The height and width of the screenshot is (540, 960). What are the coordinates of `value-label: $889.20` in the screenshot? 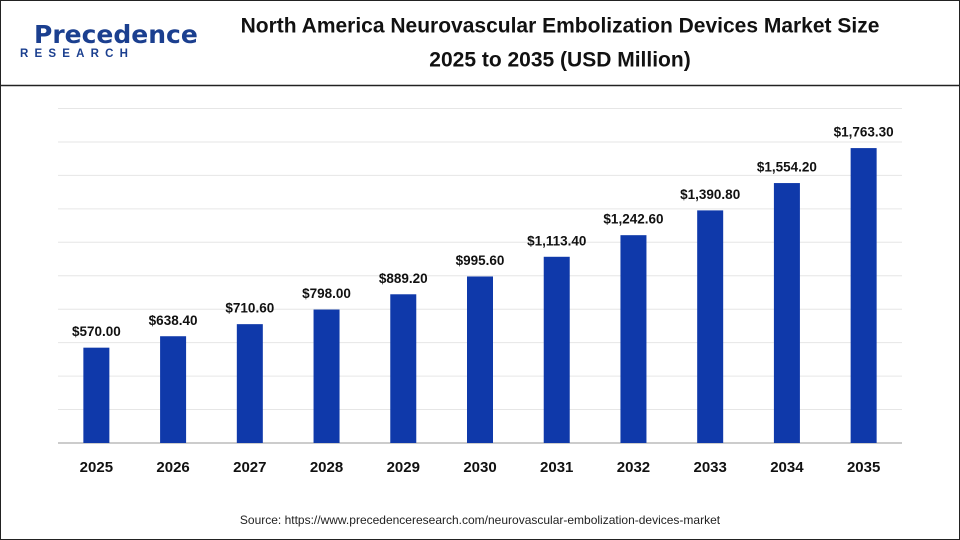 It's located at (403, 278).